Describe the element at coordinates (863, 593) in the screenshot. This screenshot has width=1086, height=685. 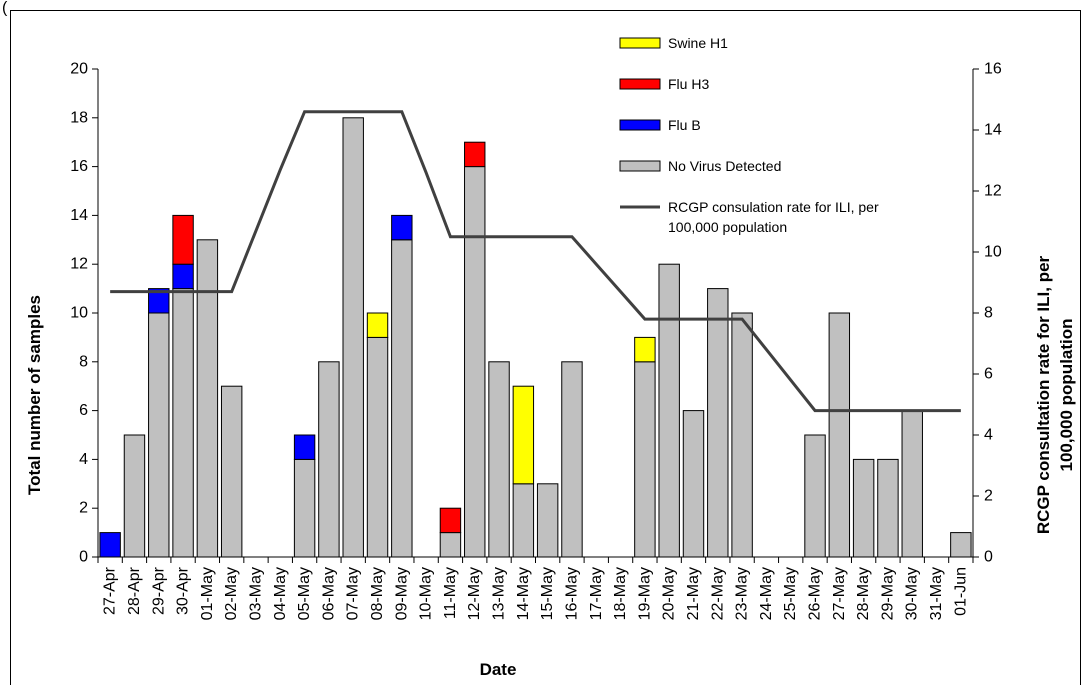
I see `x-tick-label: 28-May` at that location.